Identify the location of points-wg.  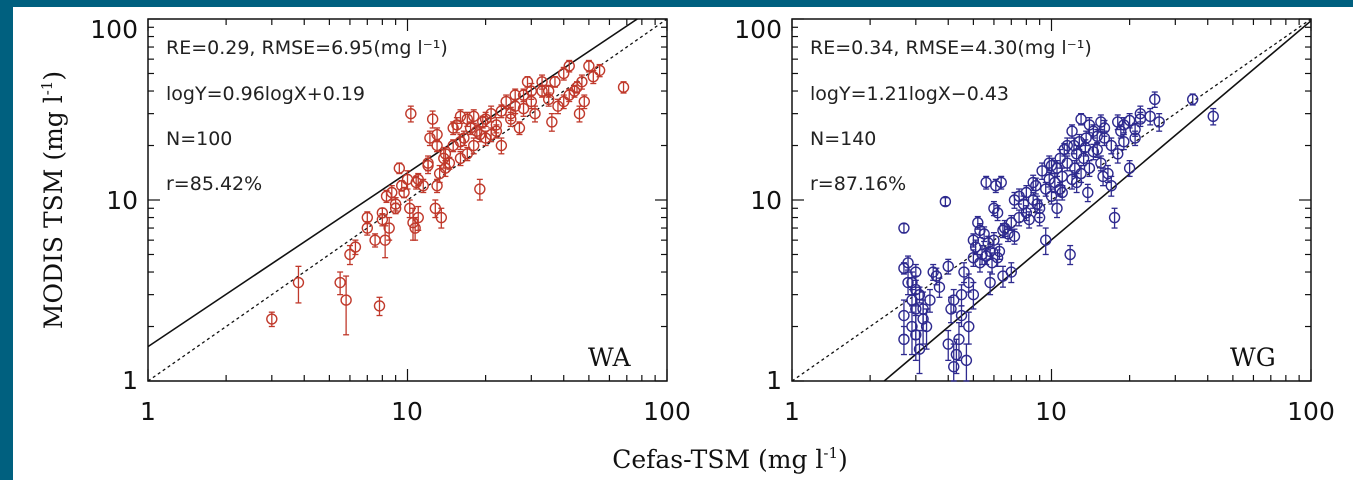
(1058, 236).